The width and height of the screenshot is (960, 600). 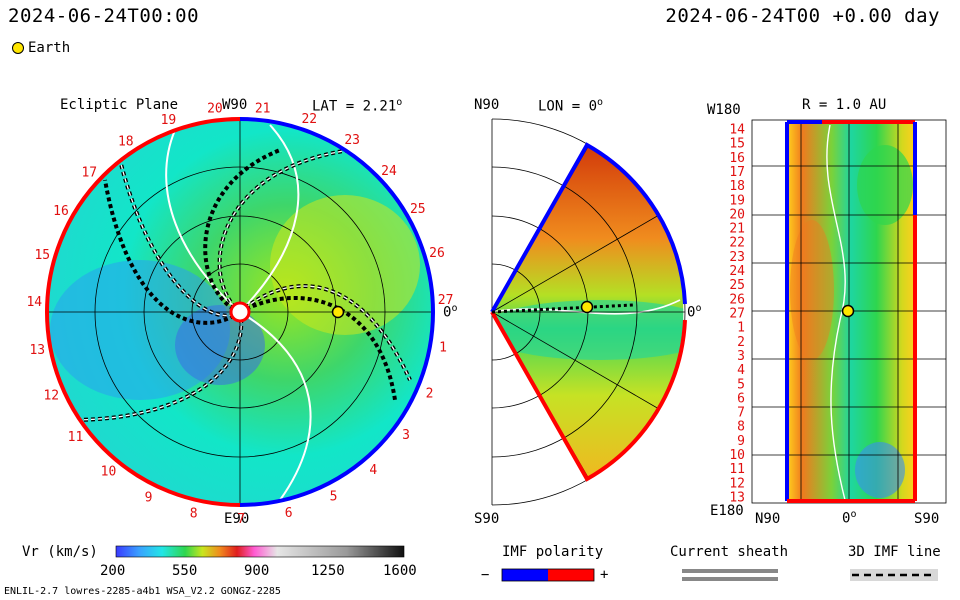 I want to click on ecliptic-bottom-label: E90, so click(x=237, y=519).